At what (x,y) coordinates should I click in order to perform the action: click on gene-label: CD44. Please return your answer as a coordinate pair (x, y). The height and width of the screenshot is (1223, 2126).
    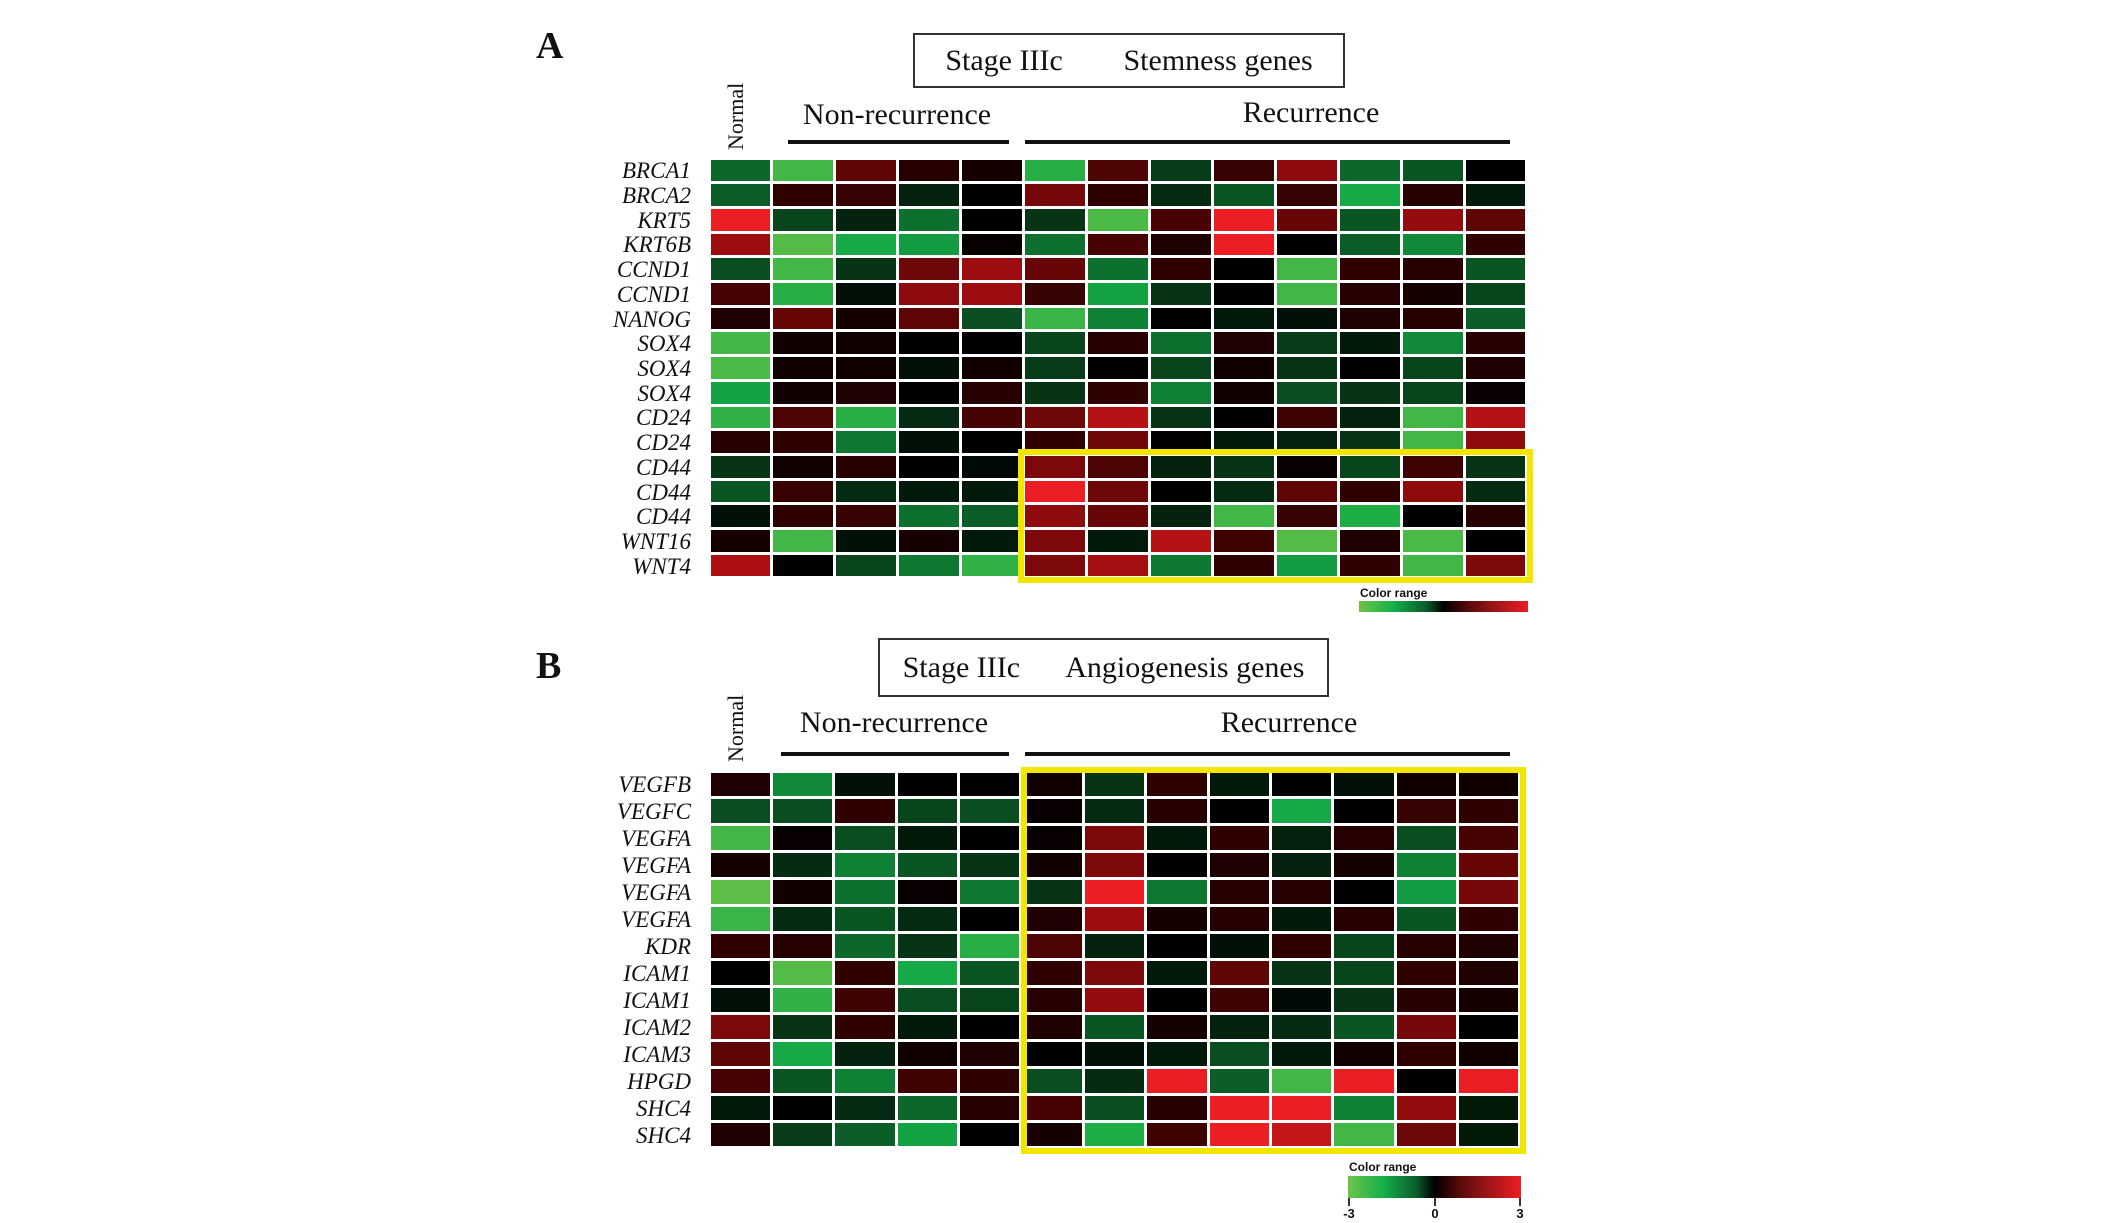
    Looking at the image, I should click on (663, 517).